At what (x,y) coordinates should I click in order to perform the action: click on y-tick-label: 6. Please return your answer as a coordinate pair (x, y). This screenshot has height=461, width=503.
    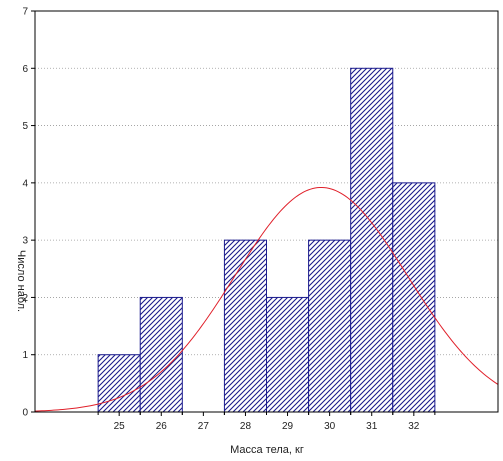
    Looking at the image, I should click on (25, 69).